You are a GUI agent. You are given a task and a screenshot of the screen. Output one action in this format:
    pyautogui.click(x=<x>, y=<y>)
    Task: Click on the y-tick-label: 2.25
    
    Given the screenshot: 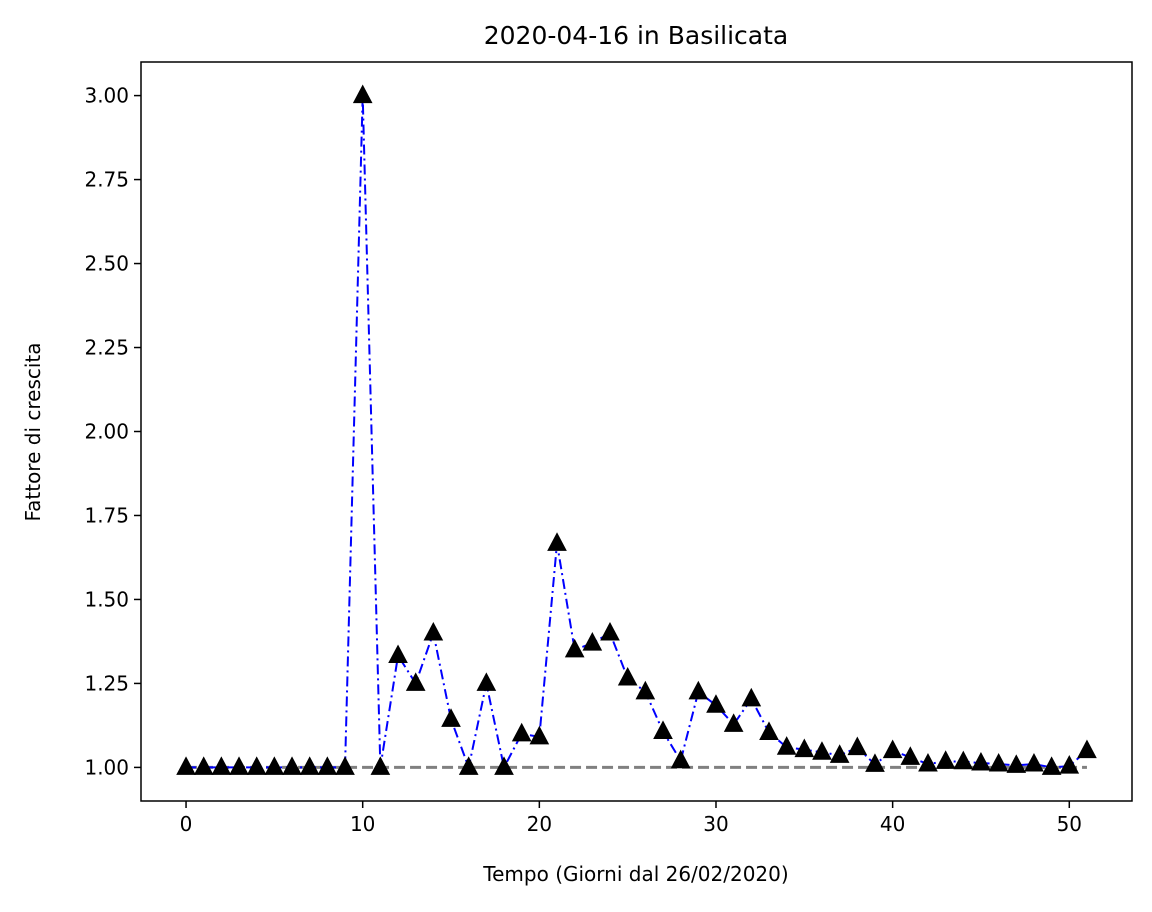 What is the action you would take?
    pyautogui.click(x=106, y=348)
    